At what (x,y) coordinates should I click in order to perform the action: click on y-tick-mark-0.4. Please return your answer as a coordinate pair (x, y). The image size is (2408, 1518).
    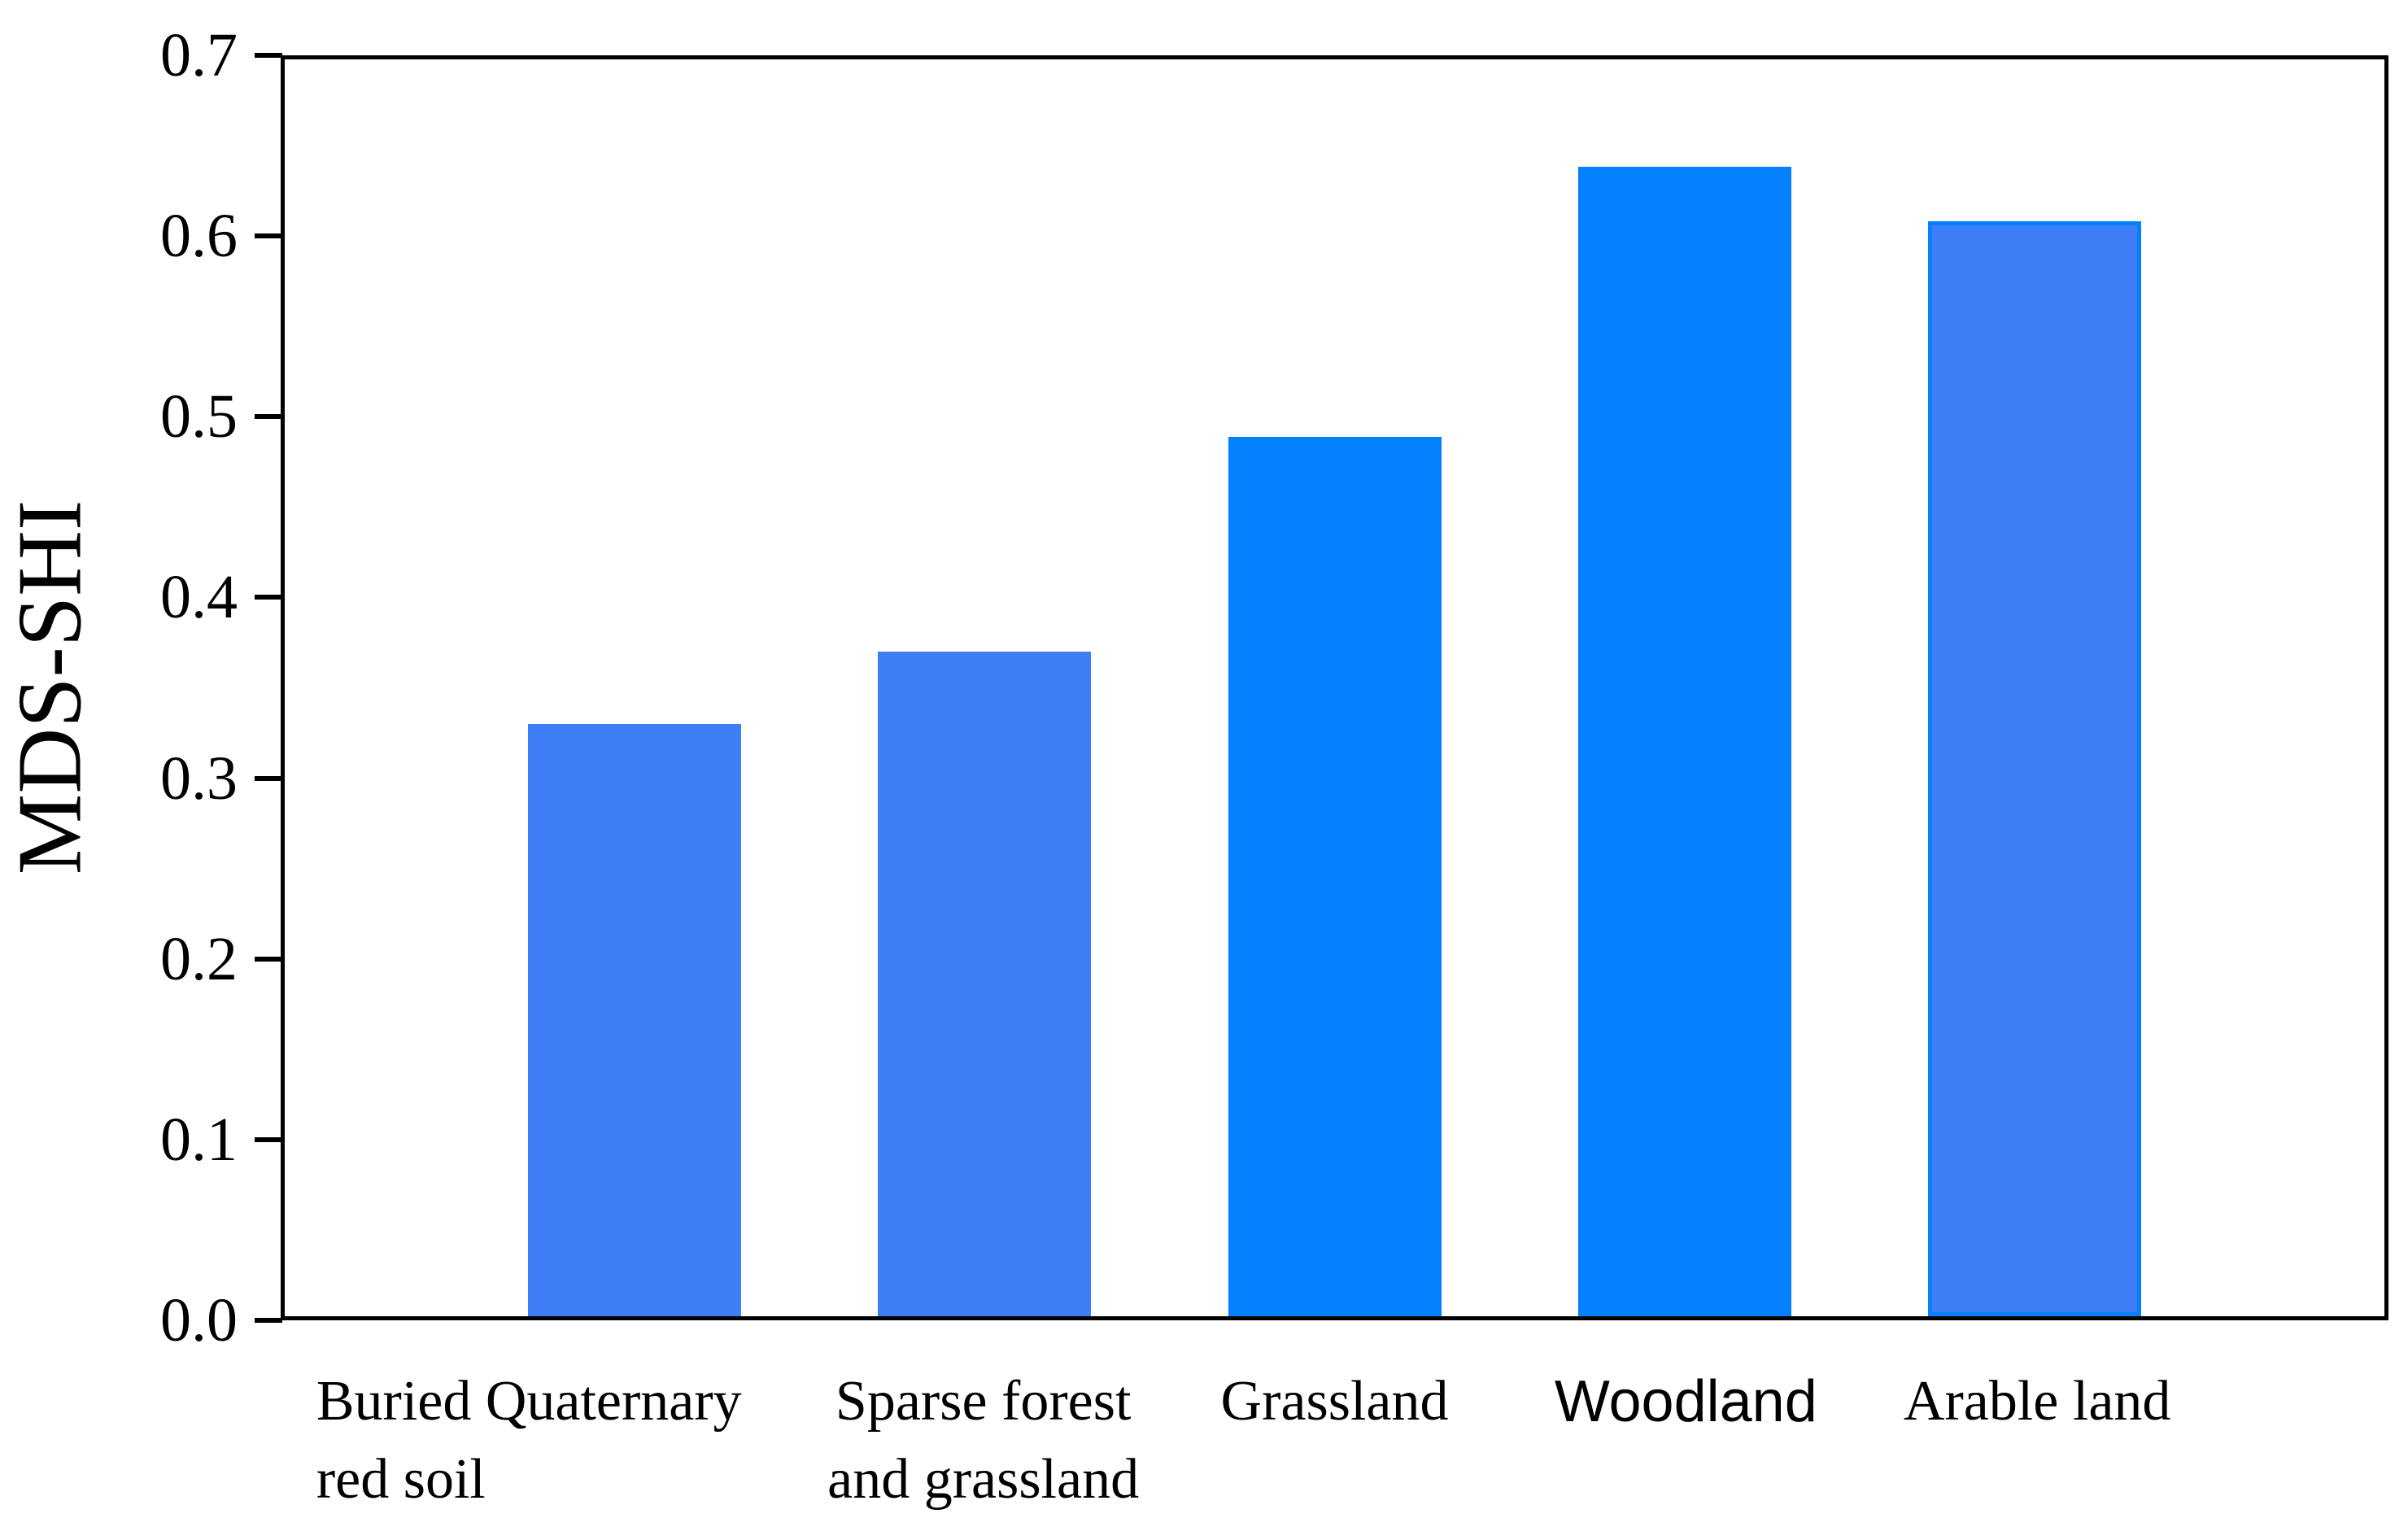
    Looking at the image, I should click on (268, 597).